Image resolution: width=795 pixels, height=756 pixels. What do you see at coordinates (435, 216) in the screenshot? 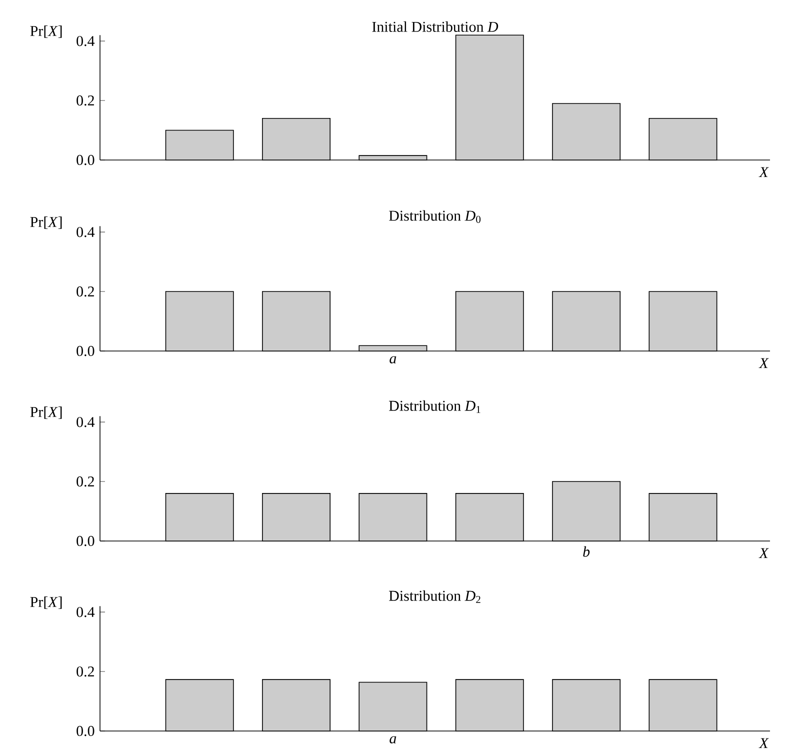
I see `chart-title: Distribution D$_{0}$` at bounding box center [435, 216].